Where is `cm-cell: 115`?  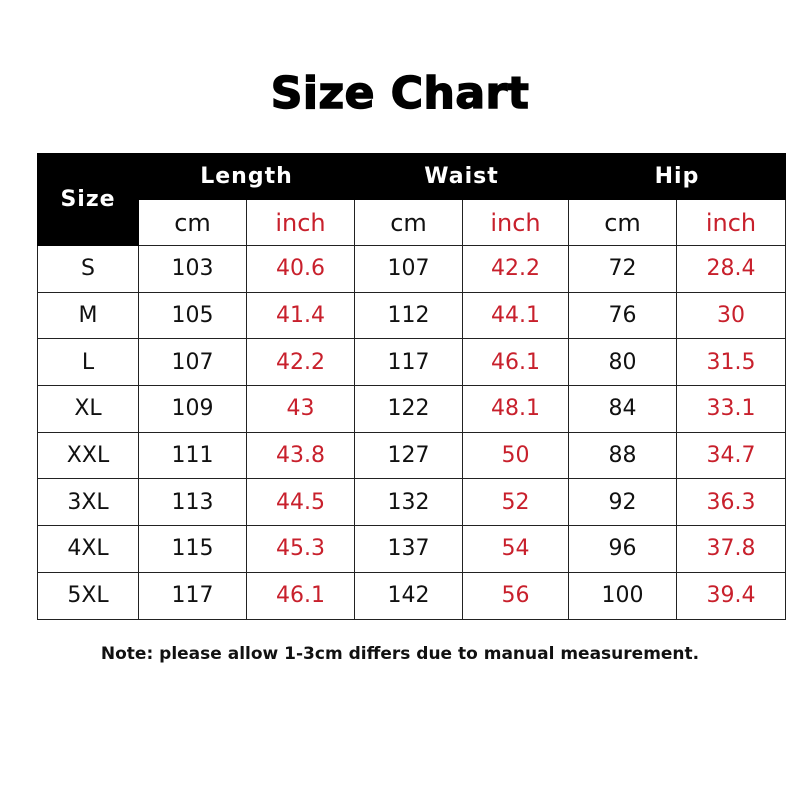 cm-cell: 115 is located at coordinates (192, 549).